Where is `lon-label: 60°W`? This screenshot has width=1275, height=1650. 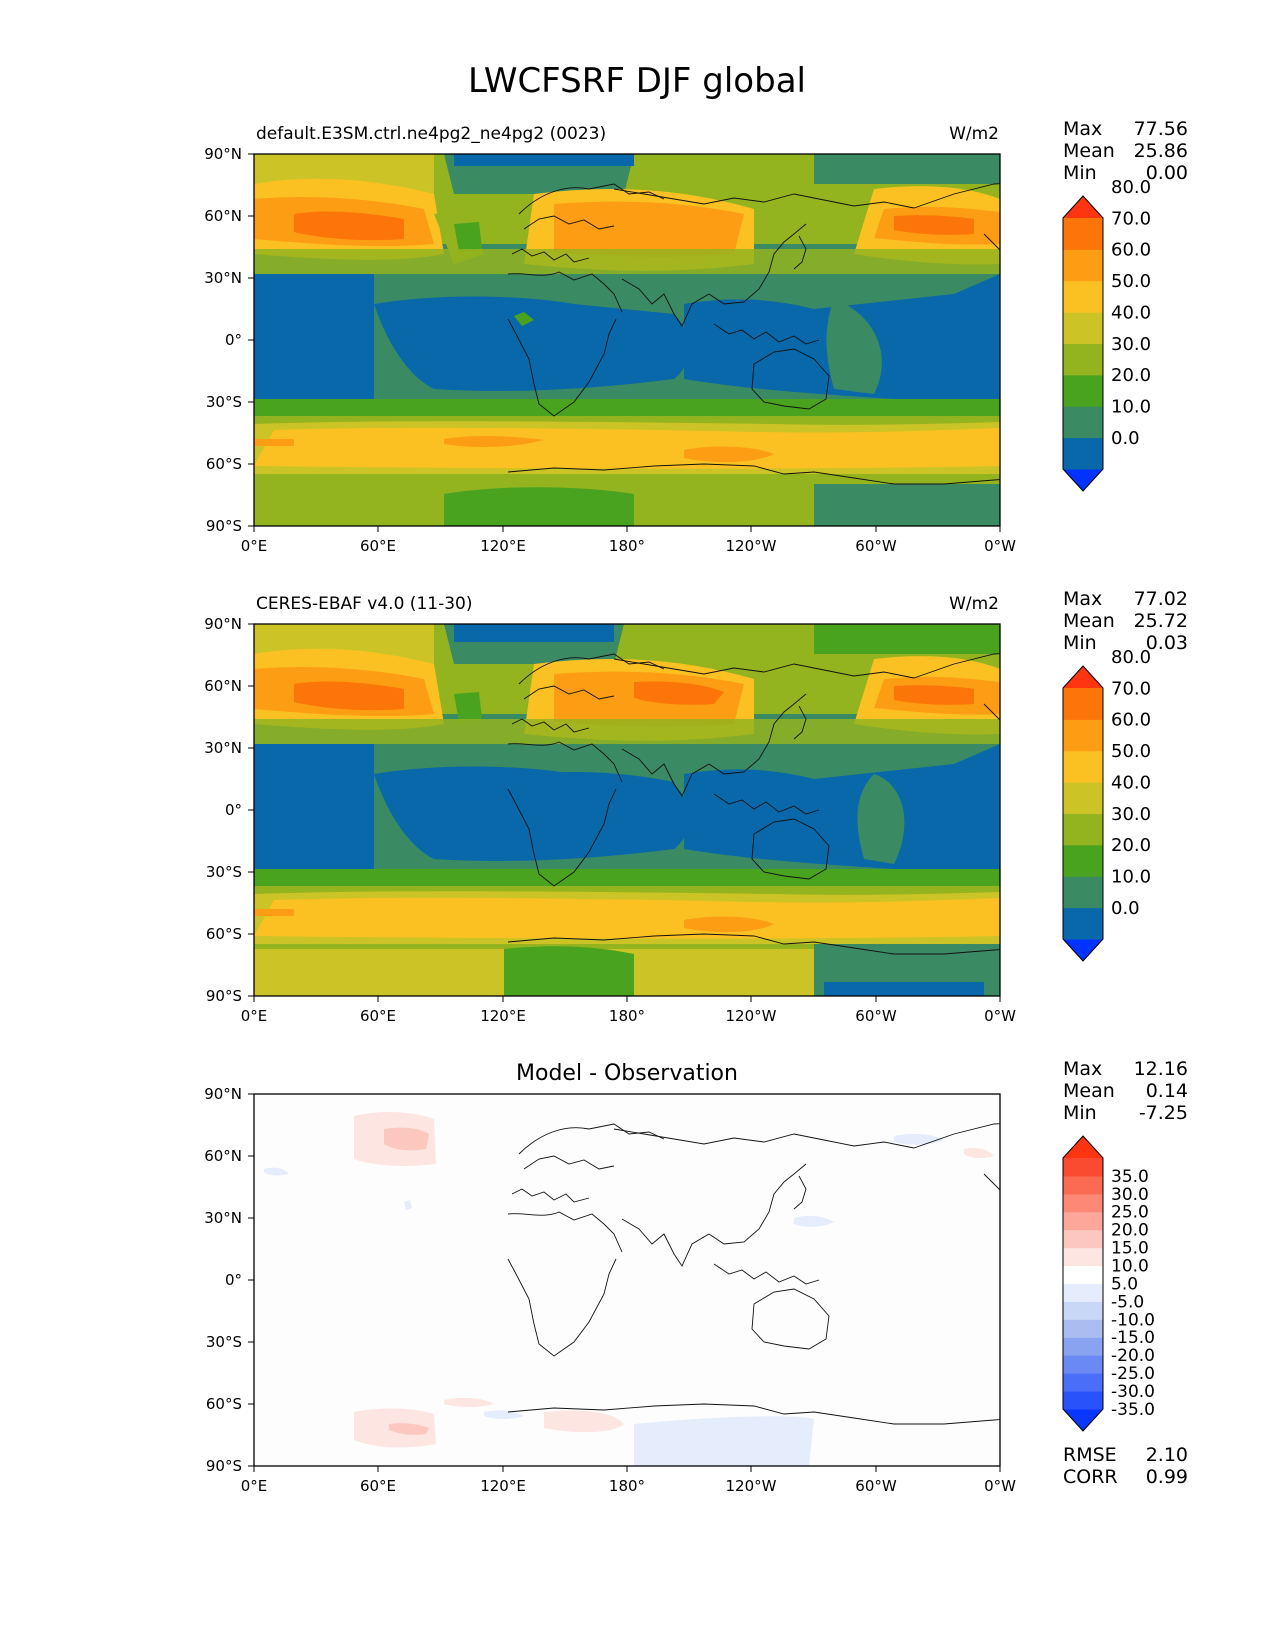
lon-label: 60°W is located at coordinates (876, 546).